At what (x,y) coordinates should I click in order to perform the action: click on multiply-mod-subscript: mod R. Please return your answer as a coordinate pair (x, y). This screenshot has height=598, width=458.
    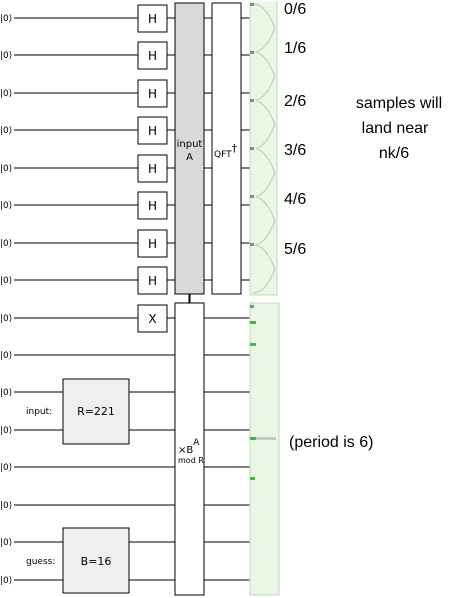
    Looking at the image, I should click on (191, 460).